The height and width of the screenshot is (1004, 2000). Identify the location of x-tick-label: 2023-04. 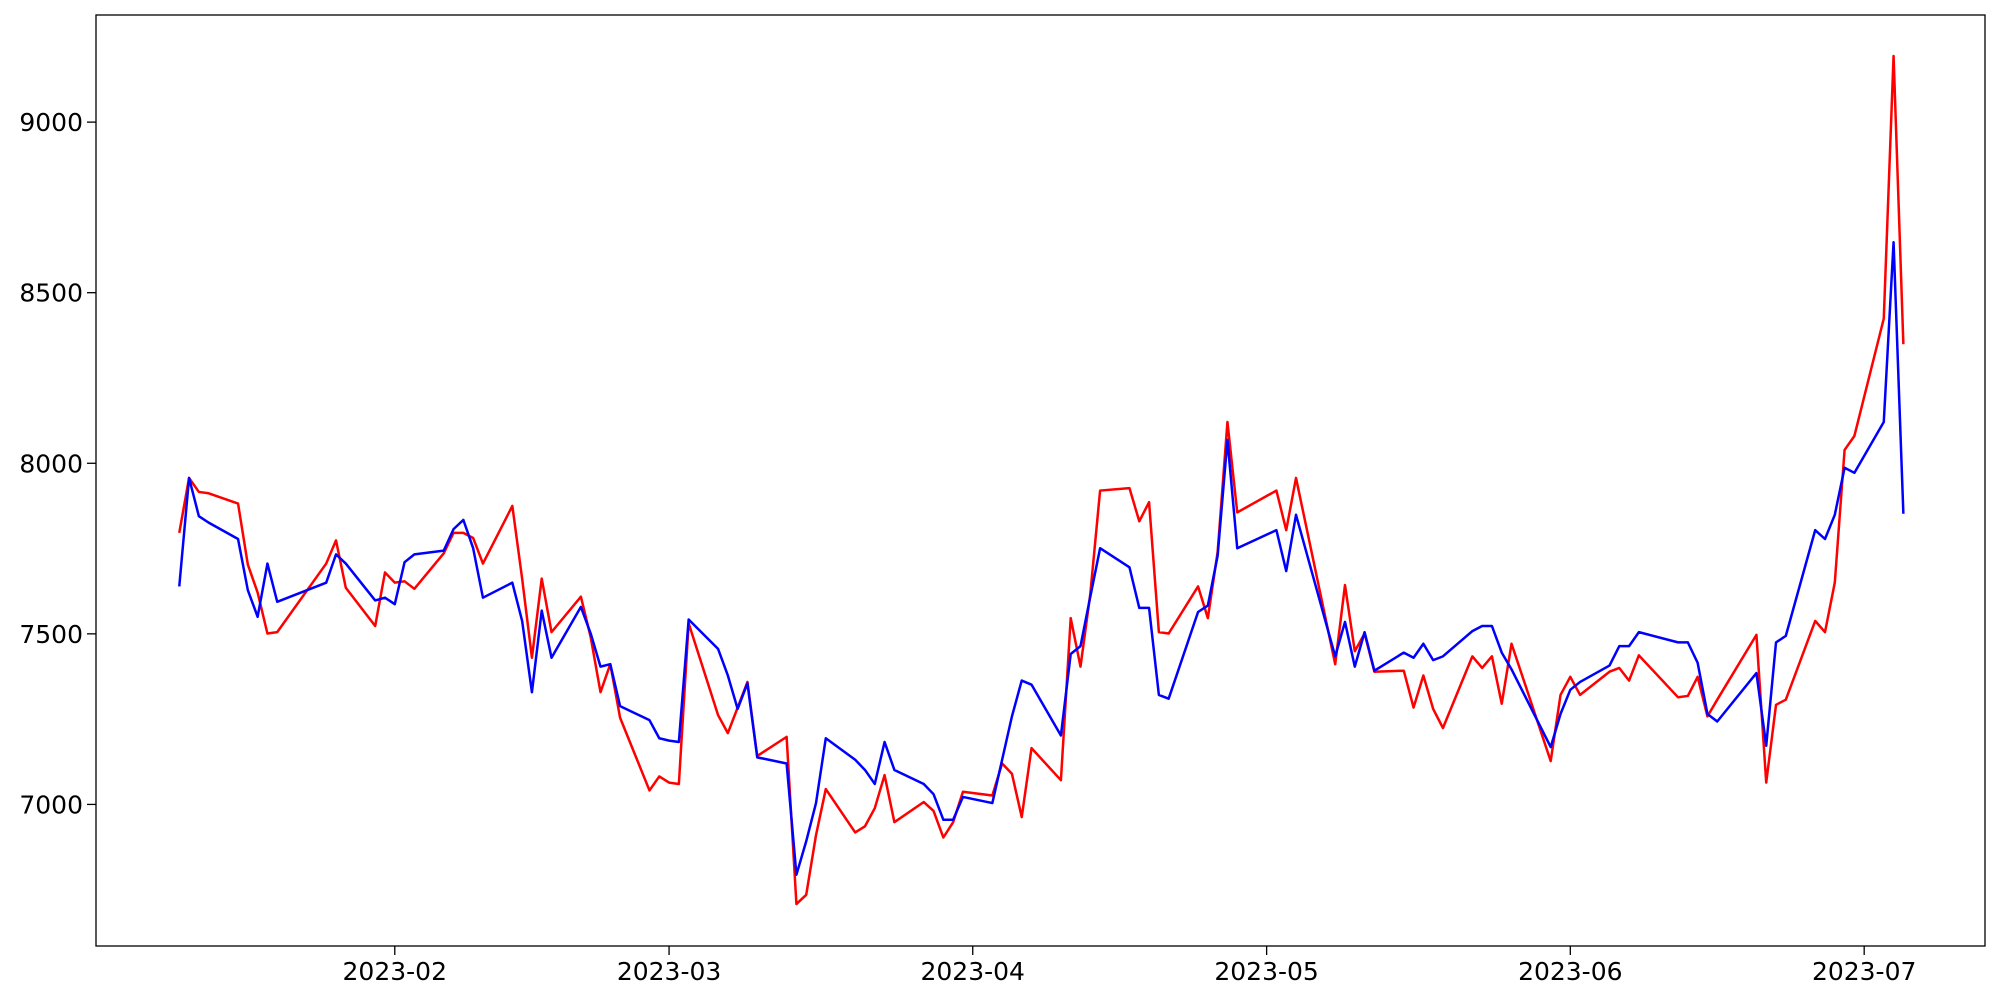
(973, 971).